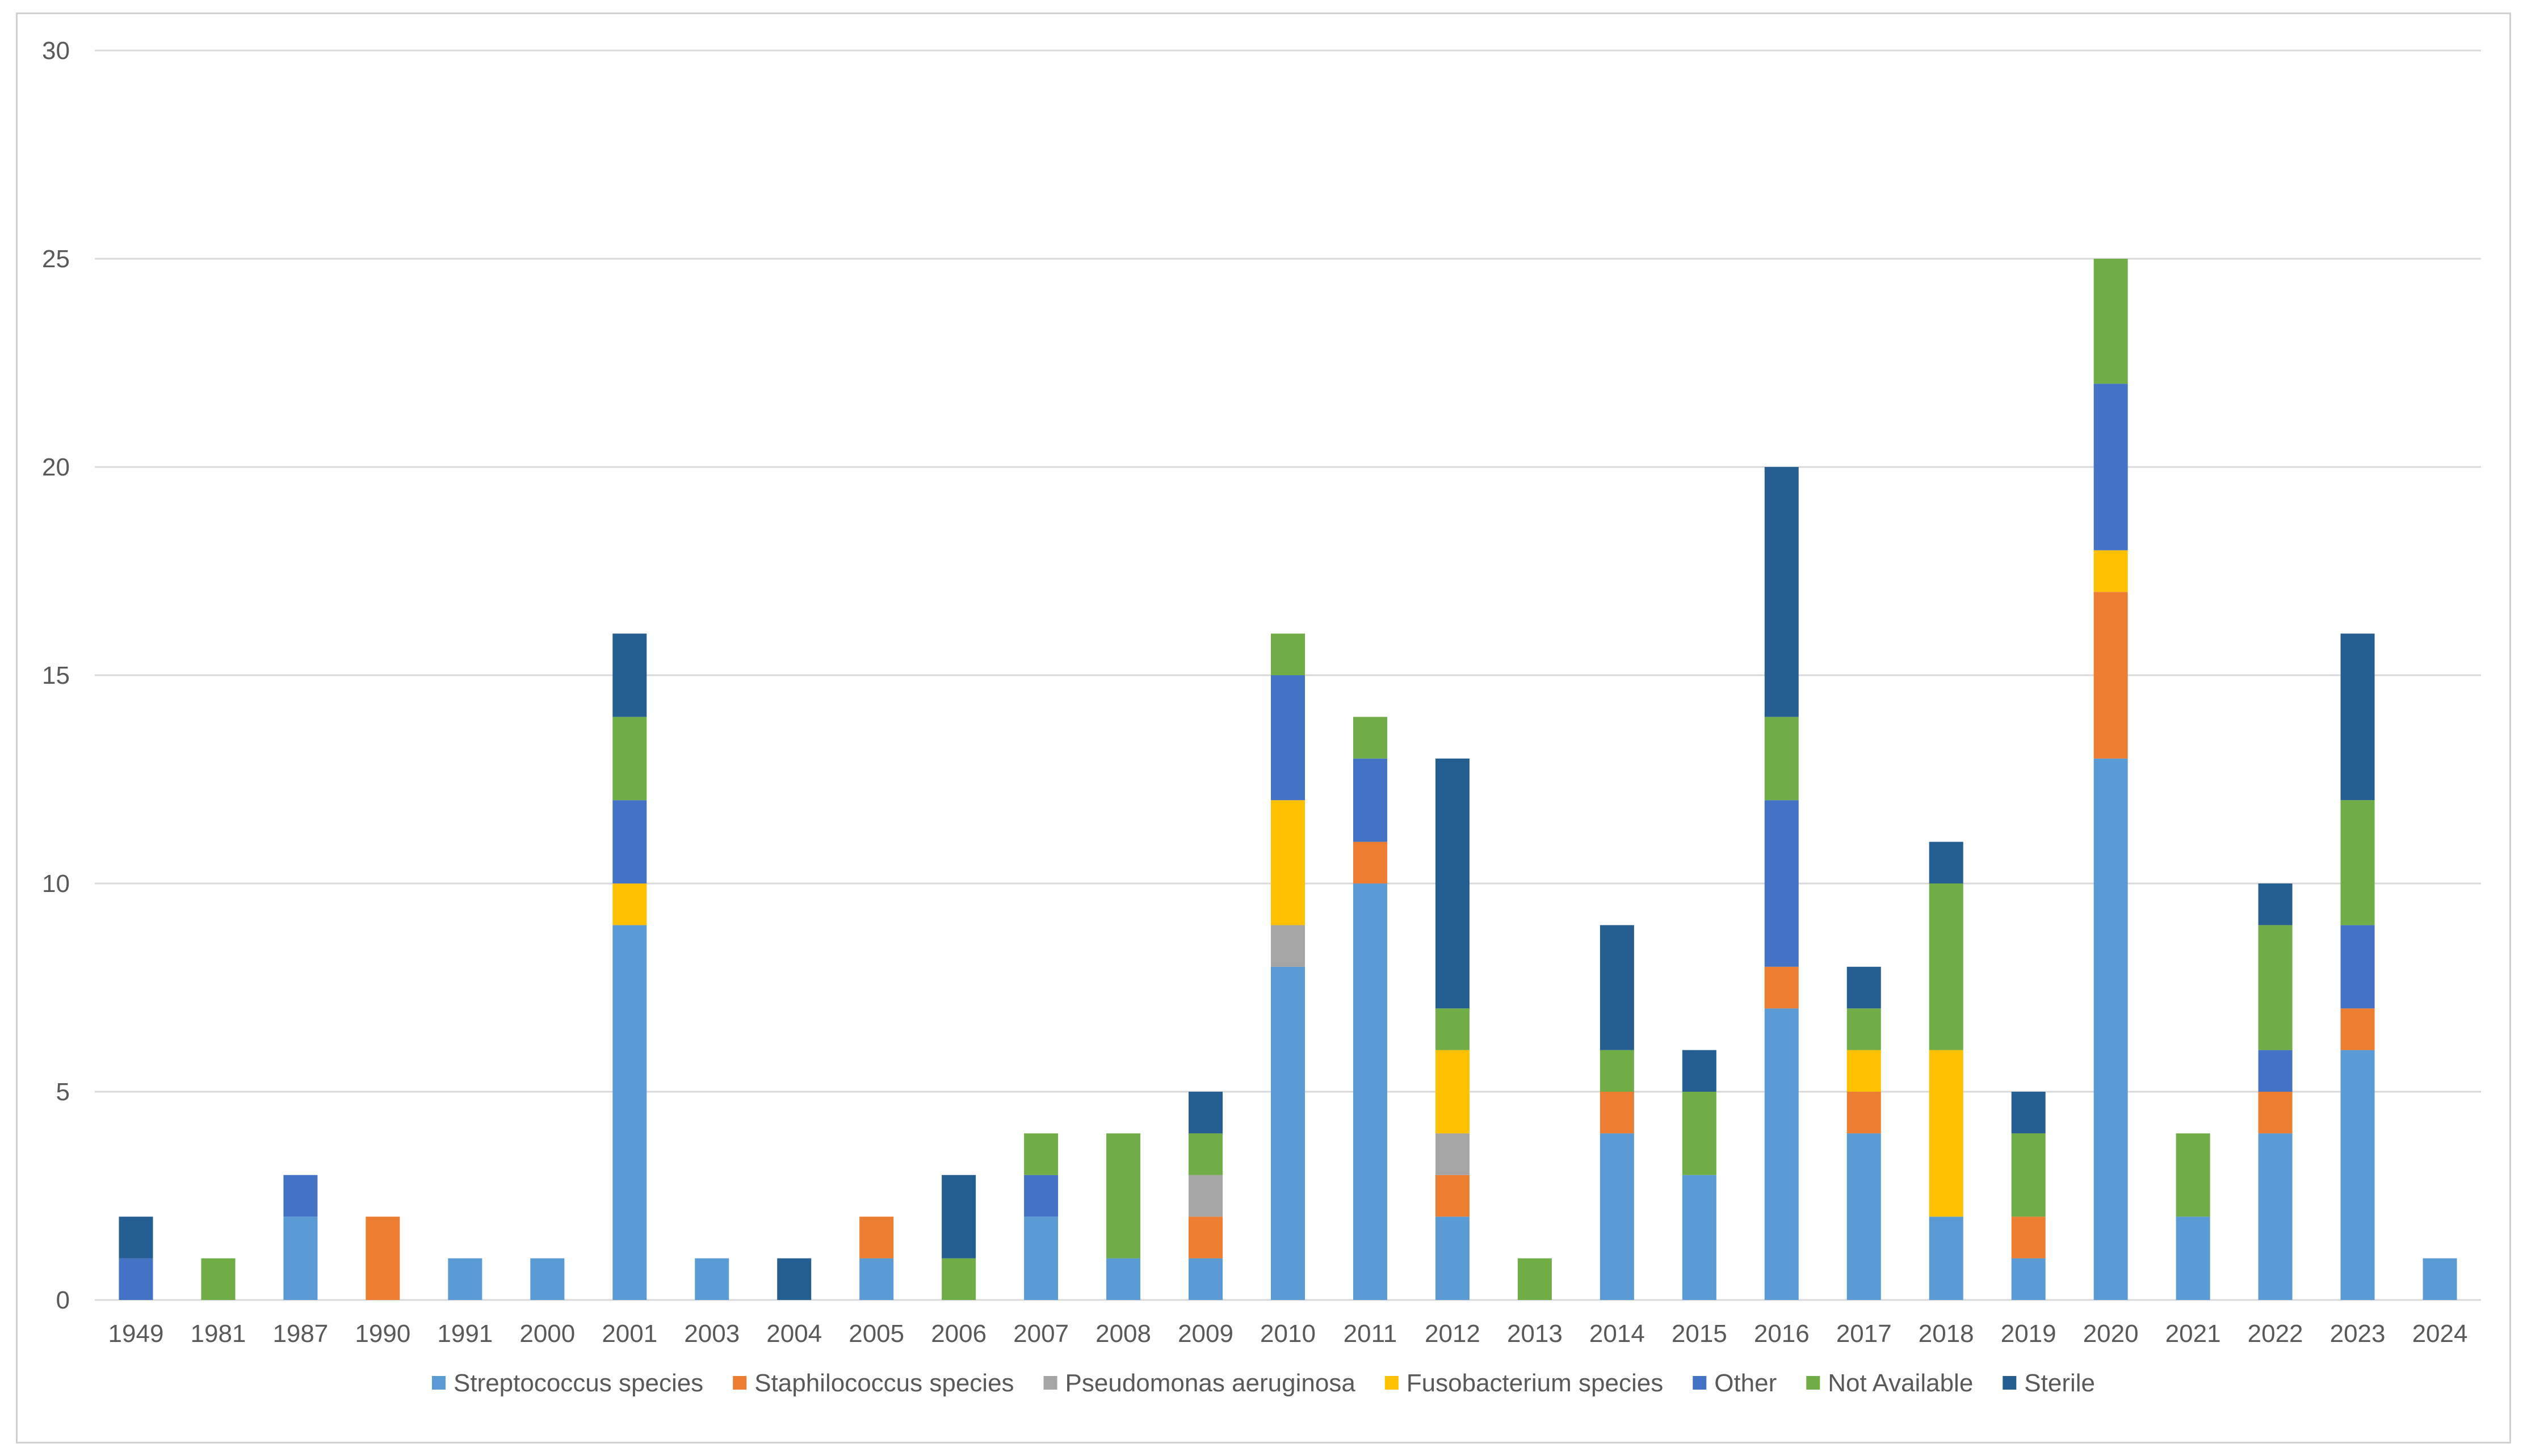 This screenshot has width=2527, height=1456. Describe the element at coordinates (1782, 1334) in the screenshot. I see `x-tick-label: 2016` at that location.